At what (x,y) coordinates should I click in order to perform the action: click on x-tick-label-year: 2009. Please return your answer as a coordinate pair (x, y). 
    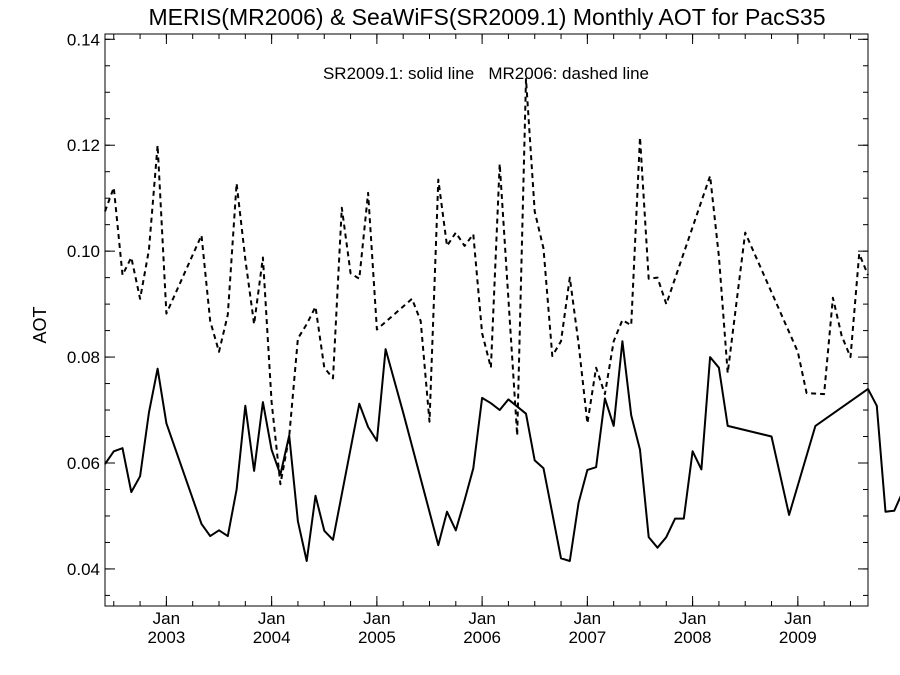
    Looking at the image, I should click on (798, 637).